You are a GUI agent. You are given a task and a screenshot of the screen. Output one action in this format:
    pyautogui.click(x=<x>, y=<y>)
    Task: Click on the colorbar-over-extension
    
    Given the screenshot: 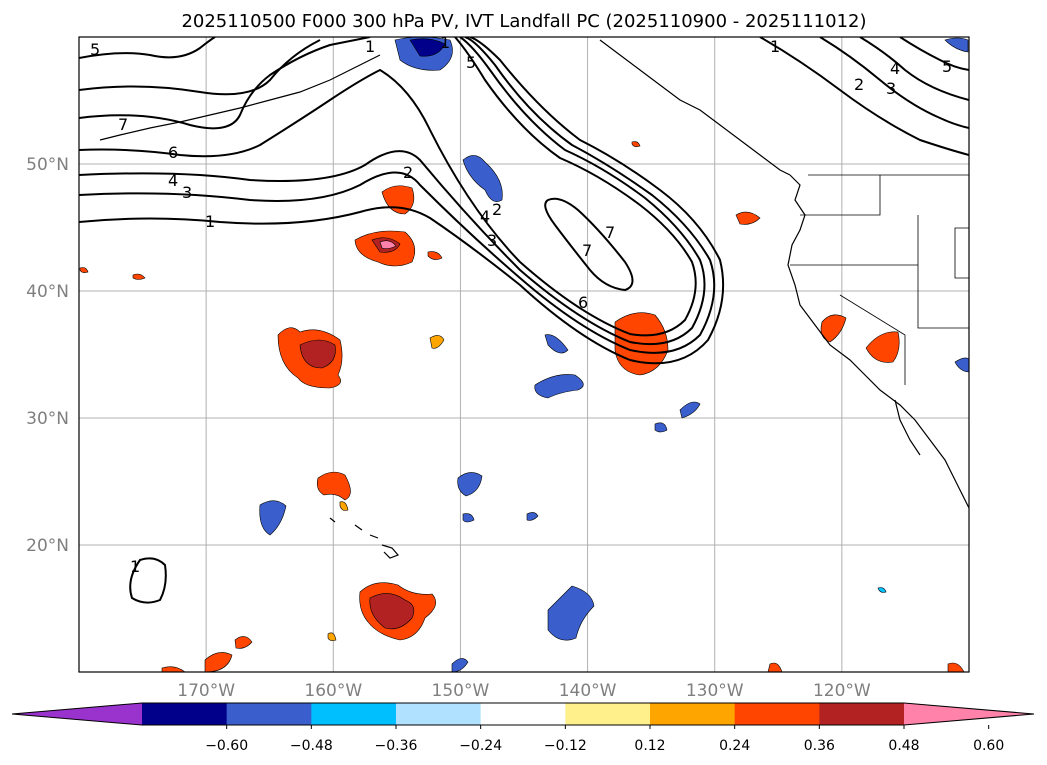 What is the action you would take?
    pyautogui.click(x=969, y=714)
    